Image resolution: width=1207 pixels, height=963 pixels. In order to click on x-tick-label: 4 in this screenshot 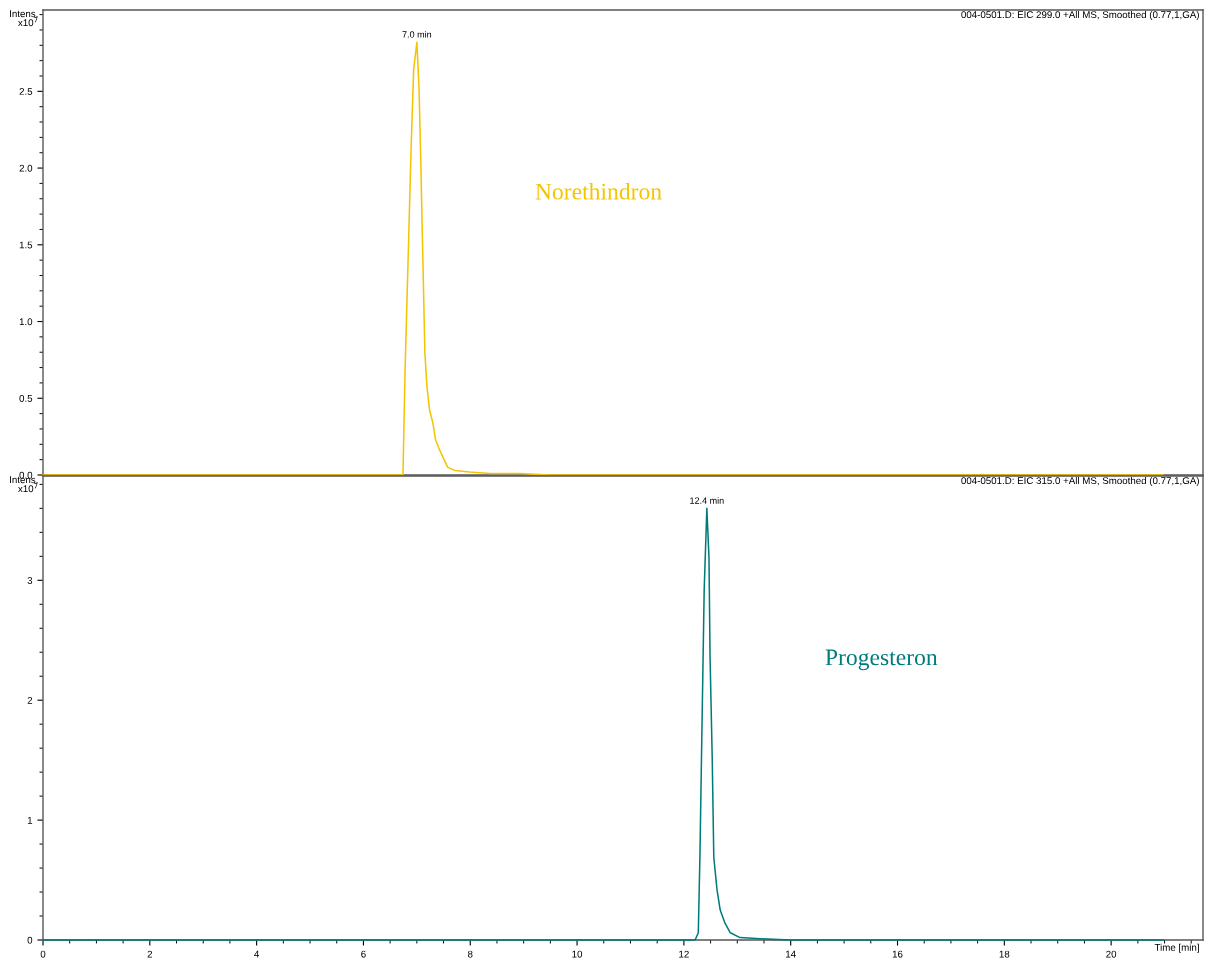, I will do `click(257, 954)`.